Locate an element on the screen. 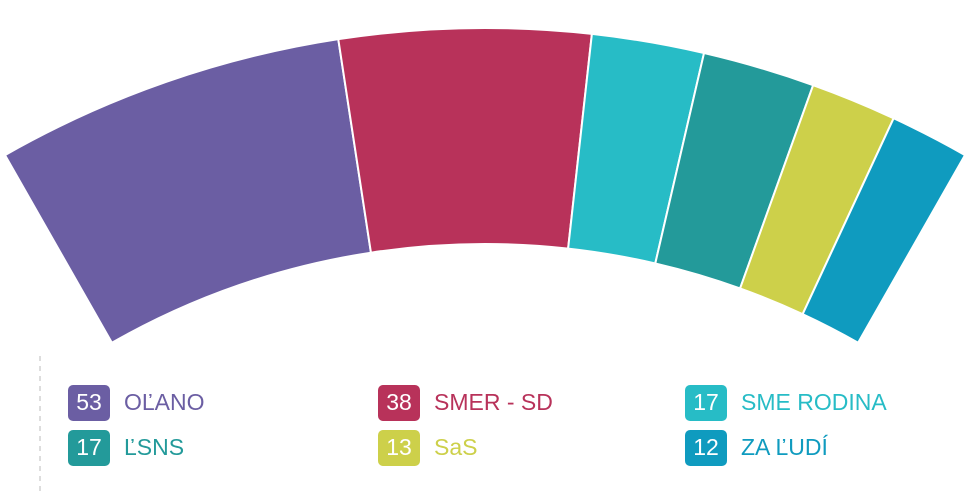 Image resolution: width=969 pixels, height=492 pixels. legend-label: SMER - SD is located at coordinates (493, 402).